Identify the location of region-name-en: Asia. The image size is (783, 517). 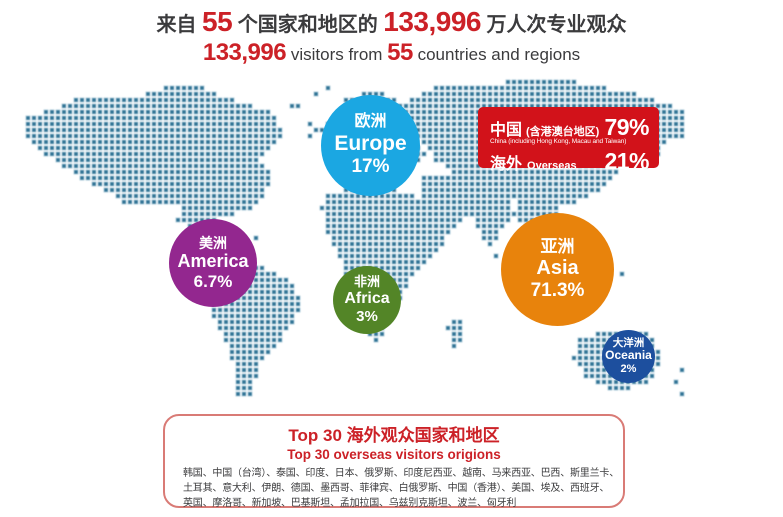
(557, 267).